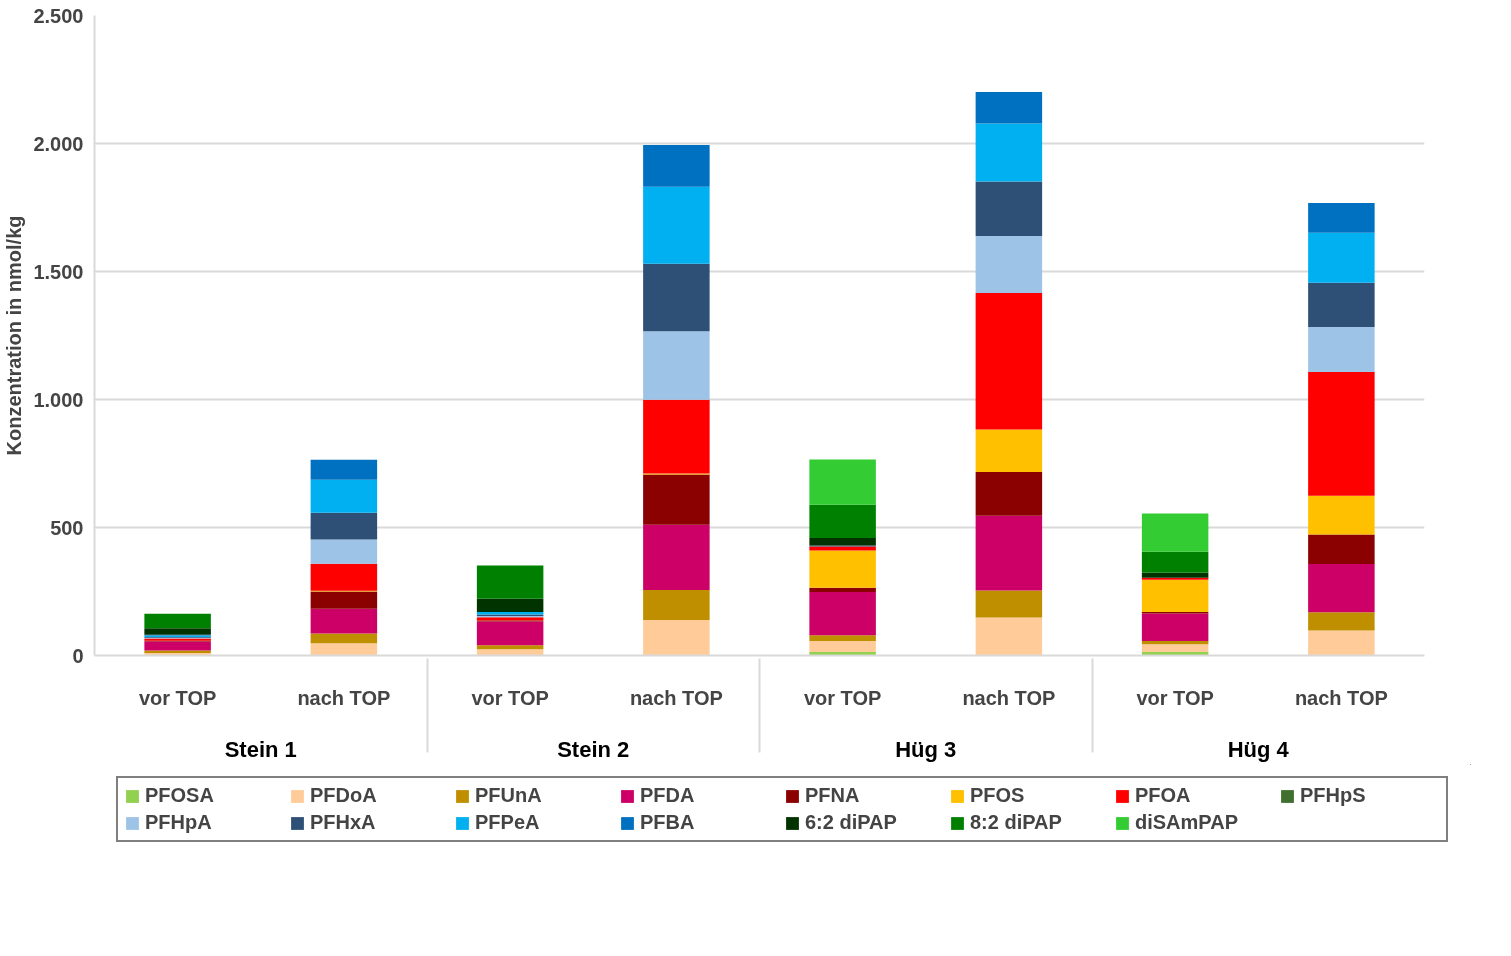 This screenshot has height=956, width=1511. What do you see at coordinates (508, 822) in the screenshot?
I see `legend-label: PFPeA` at bounding box center [508, 822].